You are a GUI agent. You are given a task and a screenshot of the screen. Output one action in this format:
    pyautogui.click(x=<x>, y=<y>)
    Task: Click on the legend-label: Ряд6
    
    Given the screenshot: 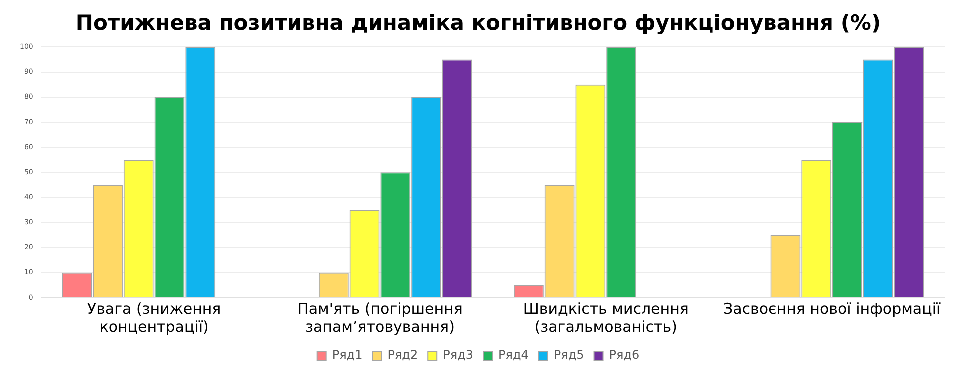 What is the action you would take?
    pyautogui.click(x=624, y=355)
    